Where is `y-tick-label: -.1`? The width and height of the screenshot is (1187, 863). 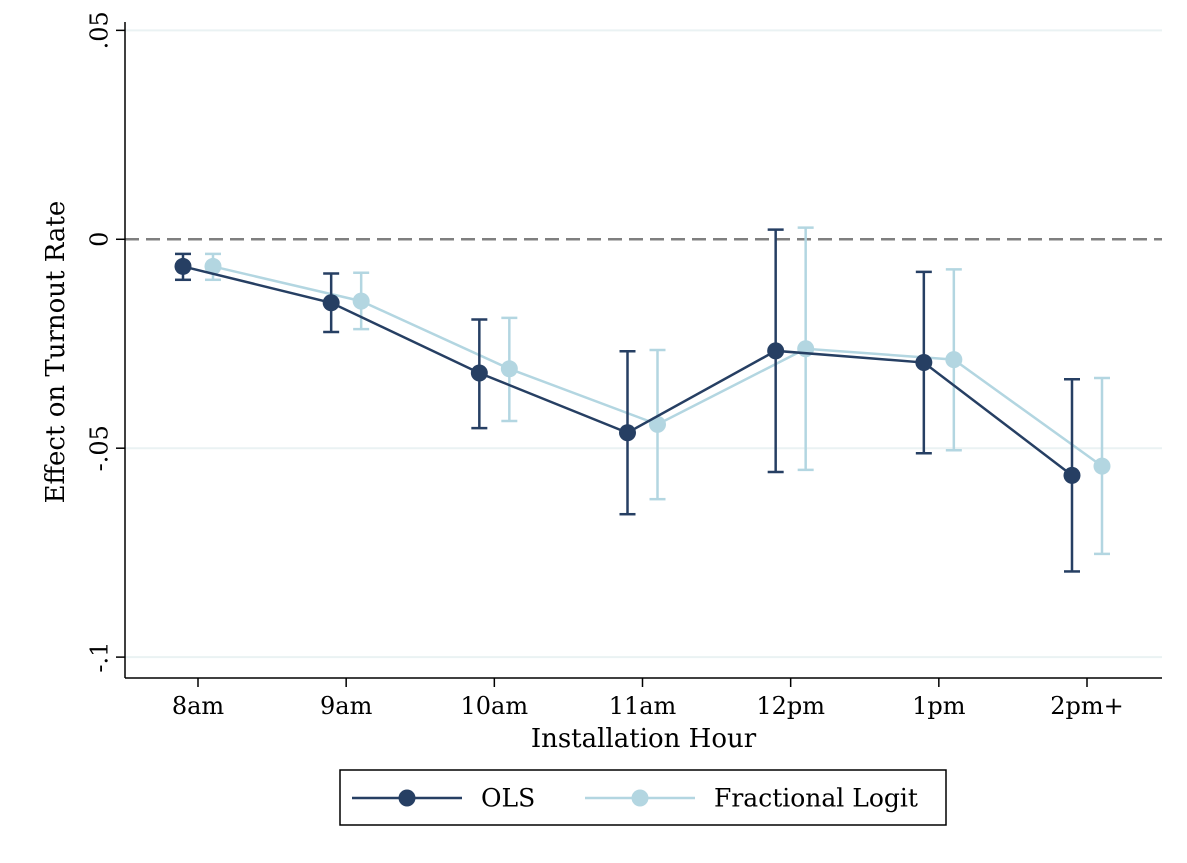
y-tick-label: -.1 is located at coordinates (99, 657).